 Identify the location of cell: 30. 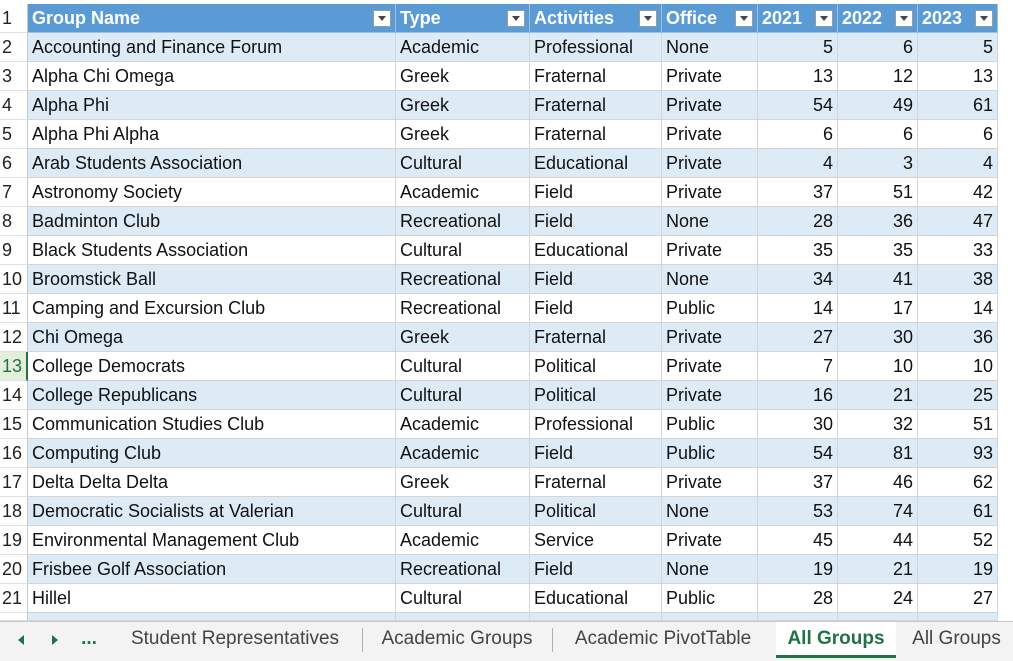
(798, 424).